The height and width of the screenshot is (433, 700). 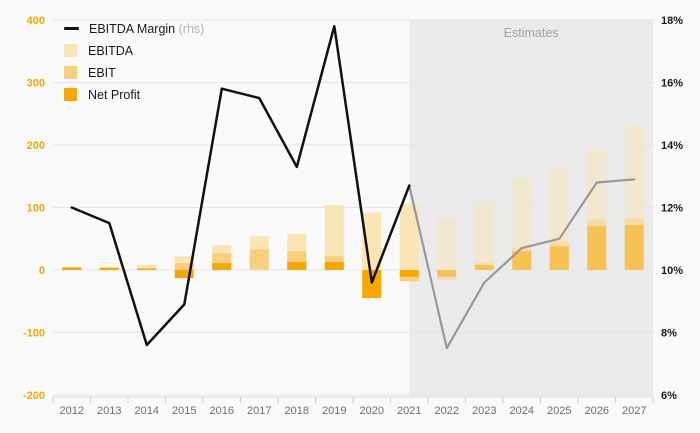 I want to click on estimates-region-label: Estimates, so click(x=531, y=33).